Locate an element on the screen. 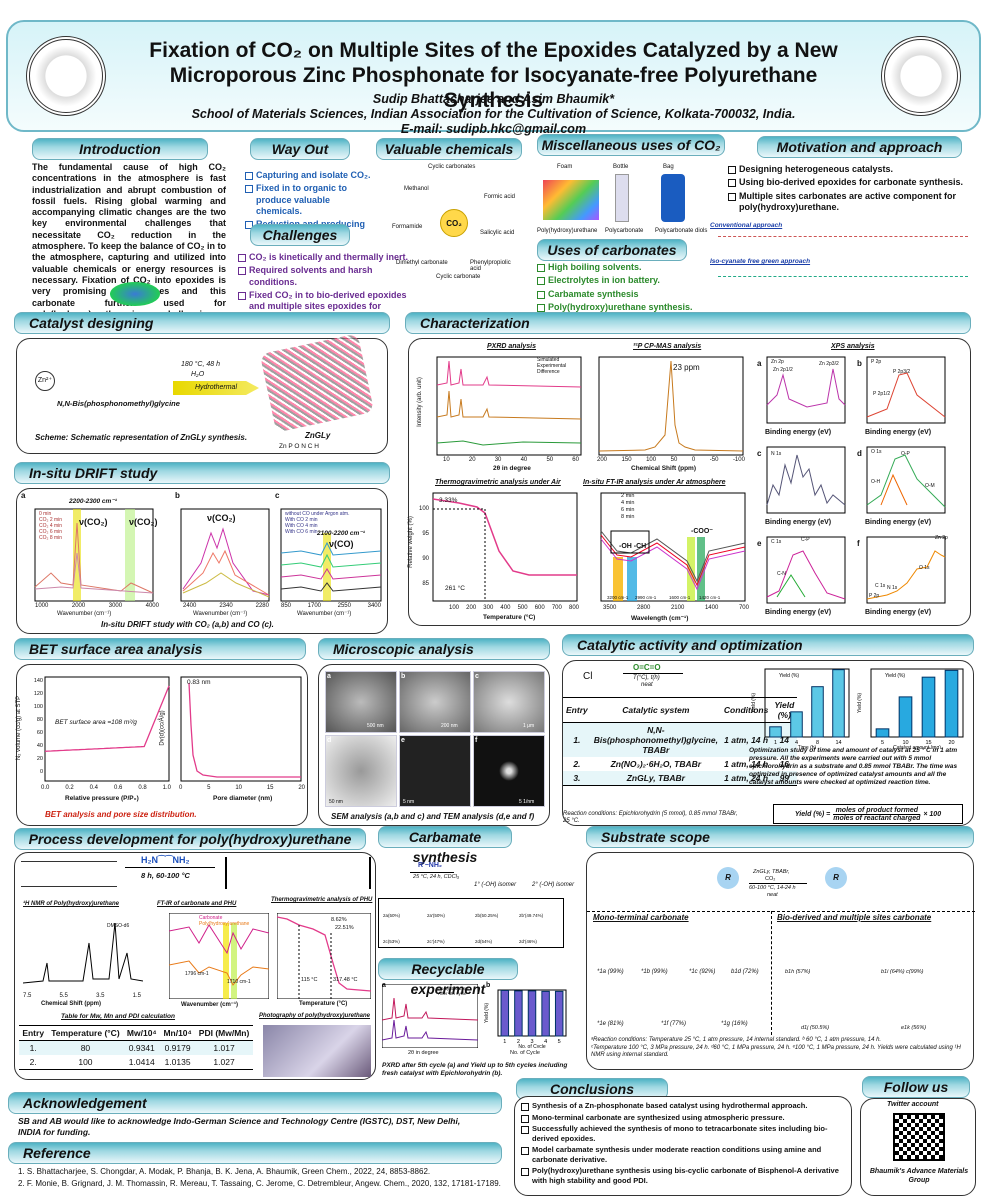 This screenshot has width=987, height=1200. x-axis-label: Catalyst amount (mg) is located at coordinates (917, 747).